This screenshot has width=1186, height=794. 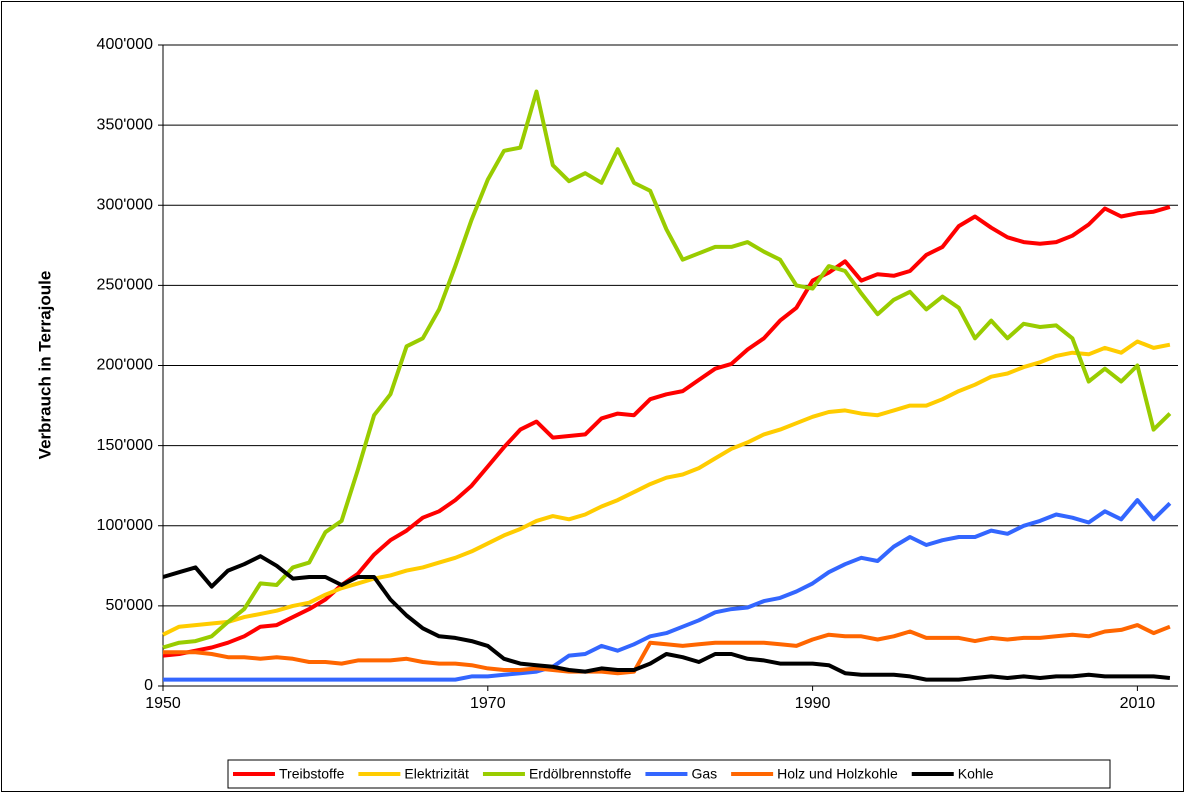 I want to click on y-tick-label: 150'000, so click(x=125, y=445).